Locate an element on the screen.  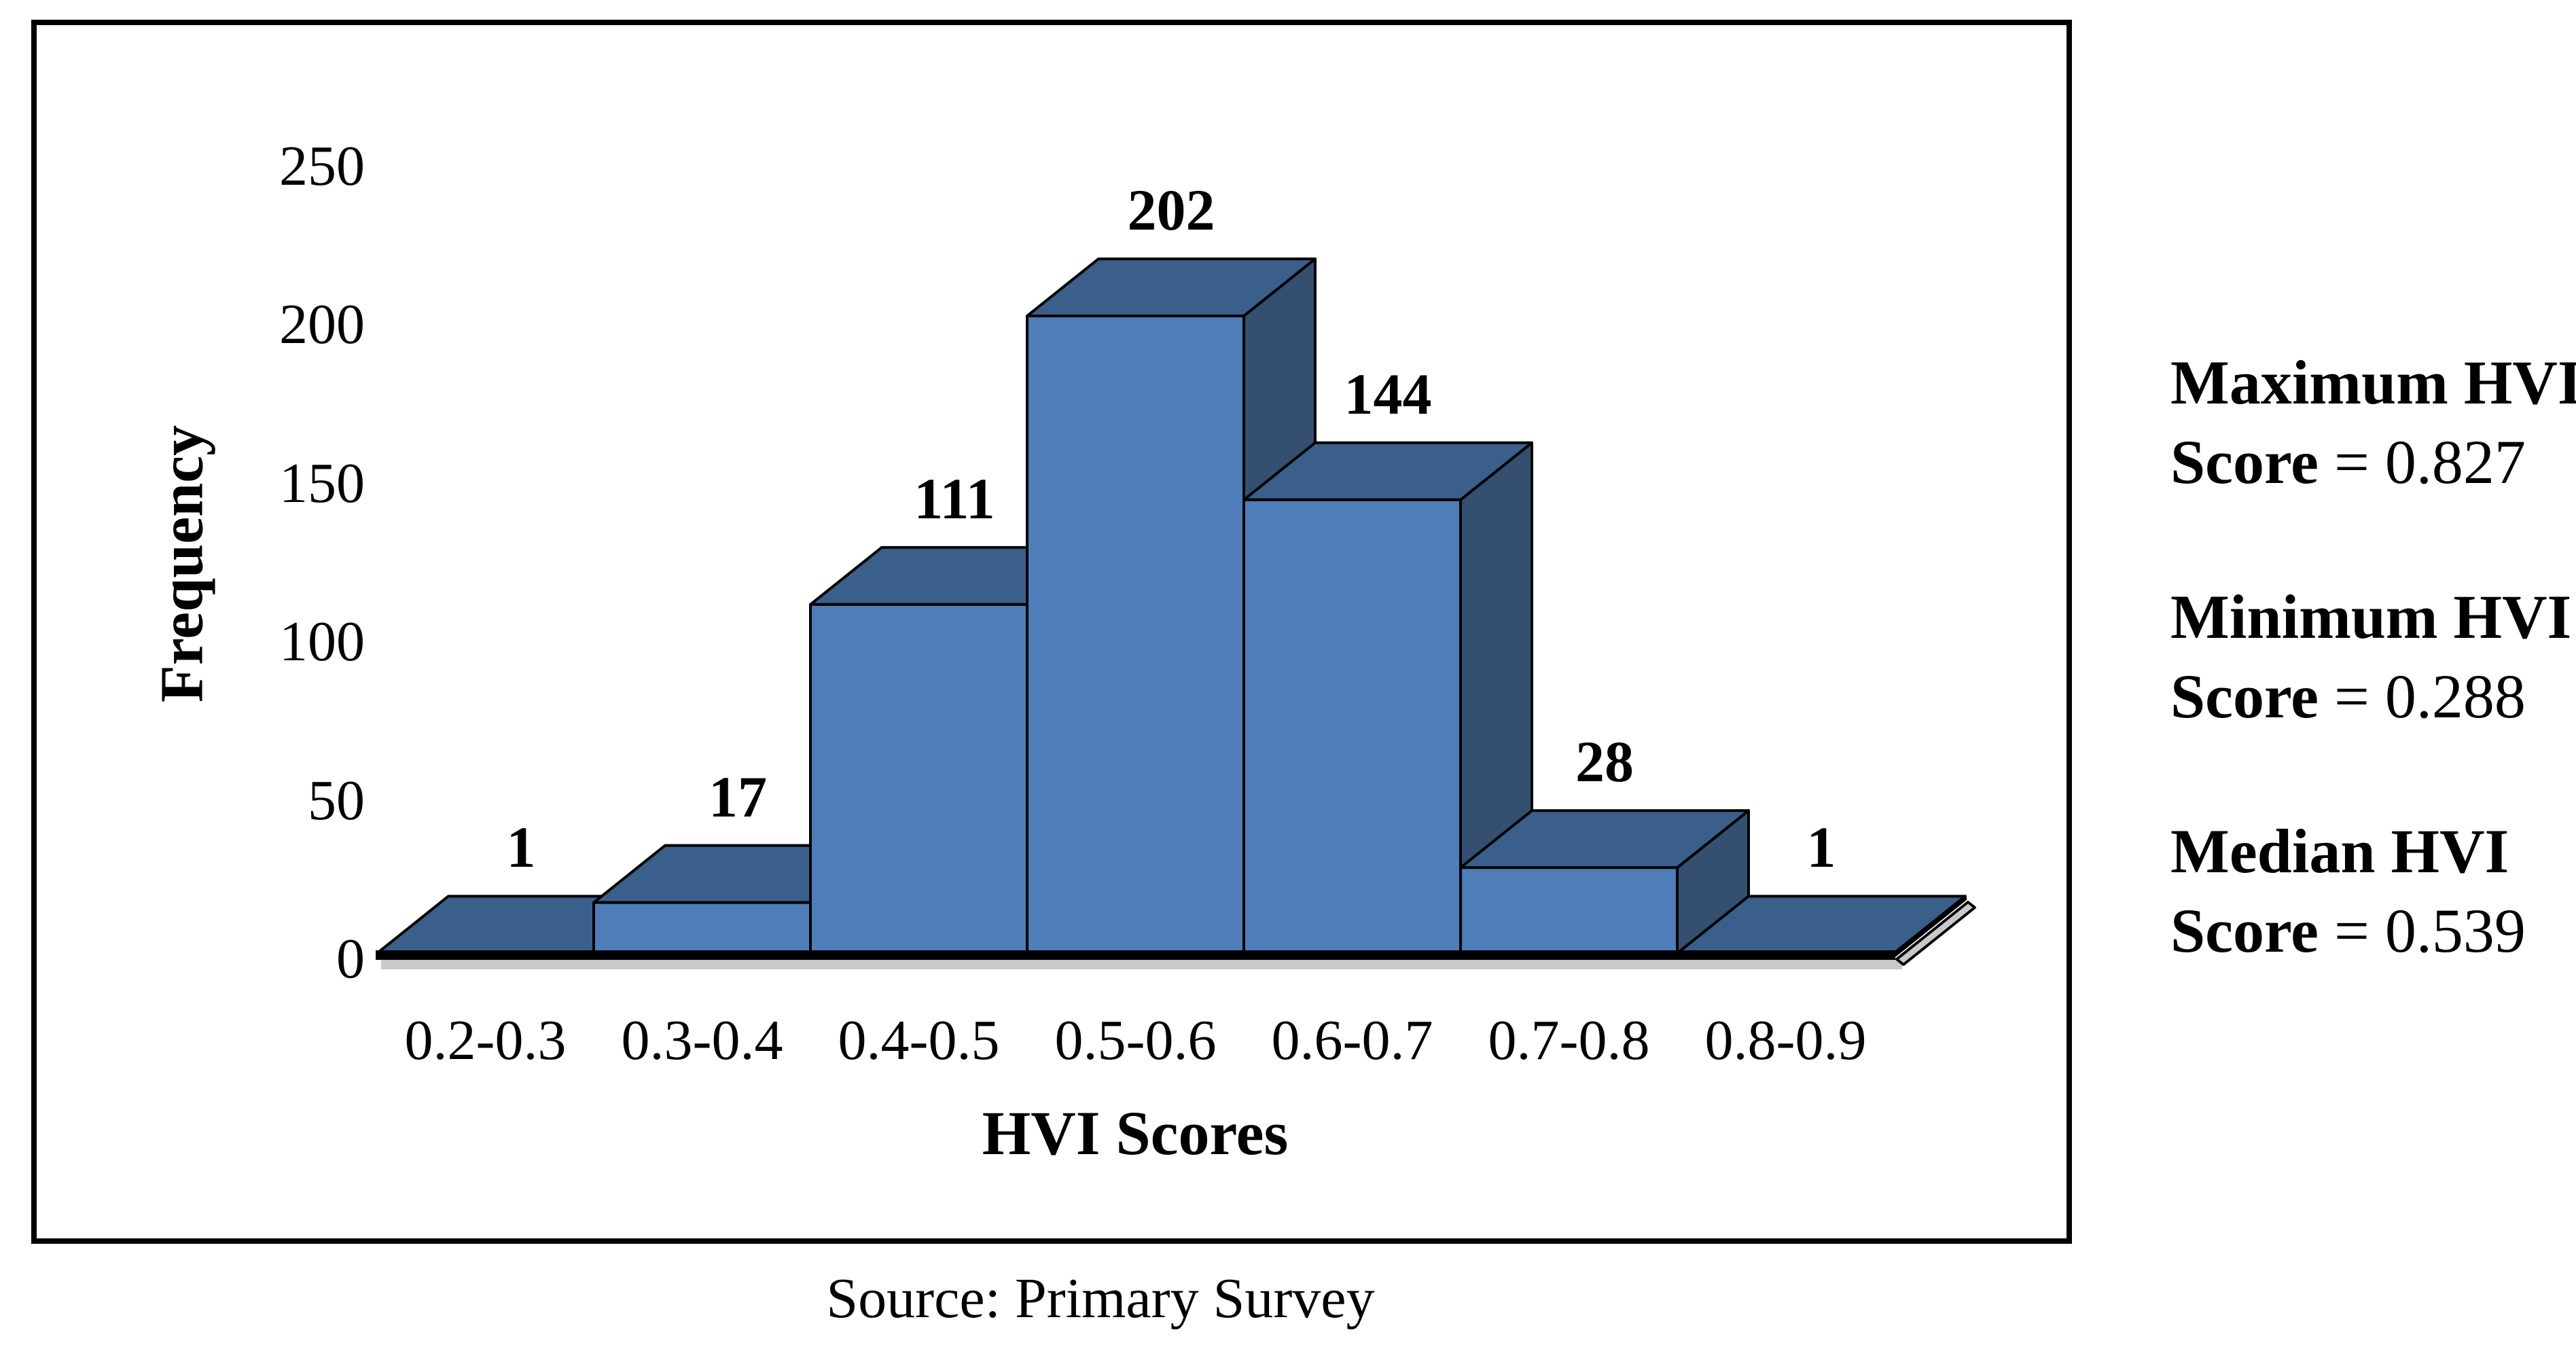
x-axis-title: HVI Scores is located at coordinates (1135, 1133).